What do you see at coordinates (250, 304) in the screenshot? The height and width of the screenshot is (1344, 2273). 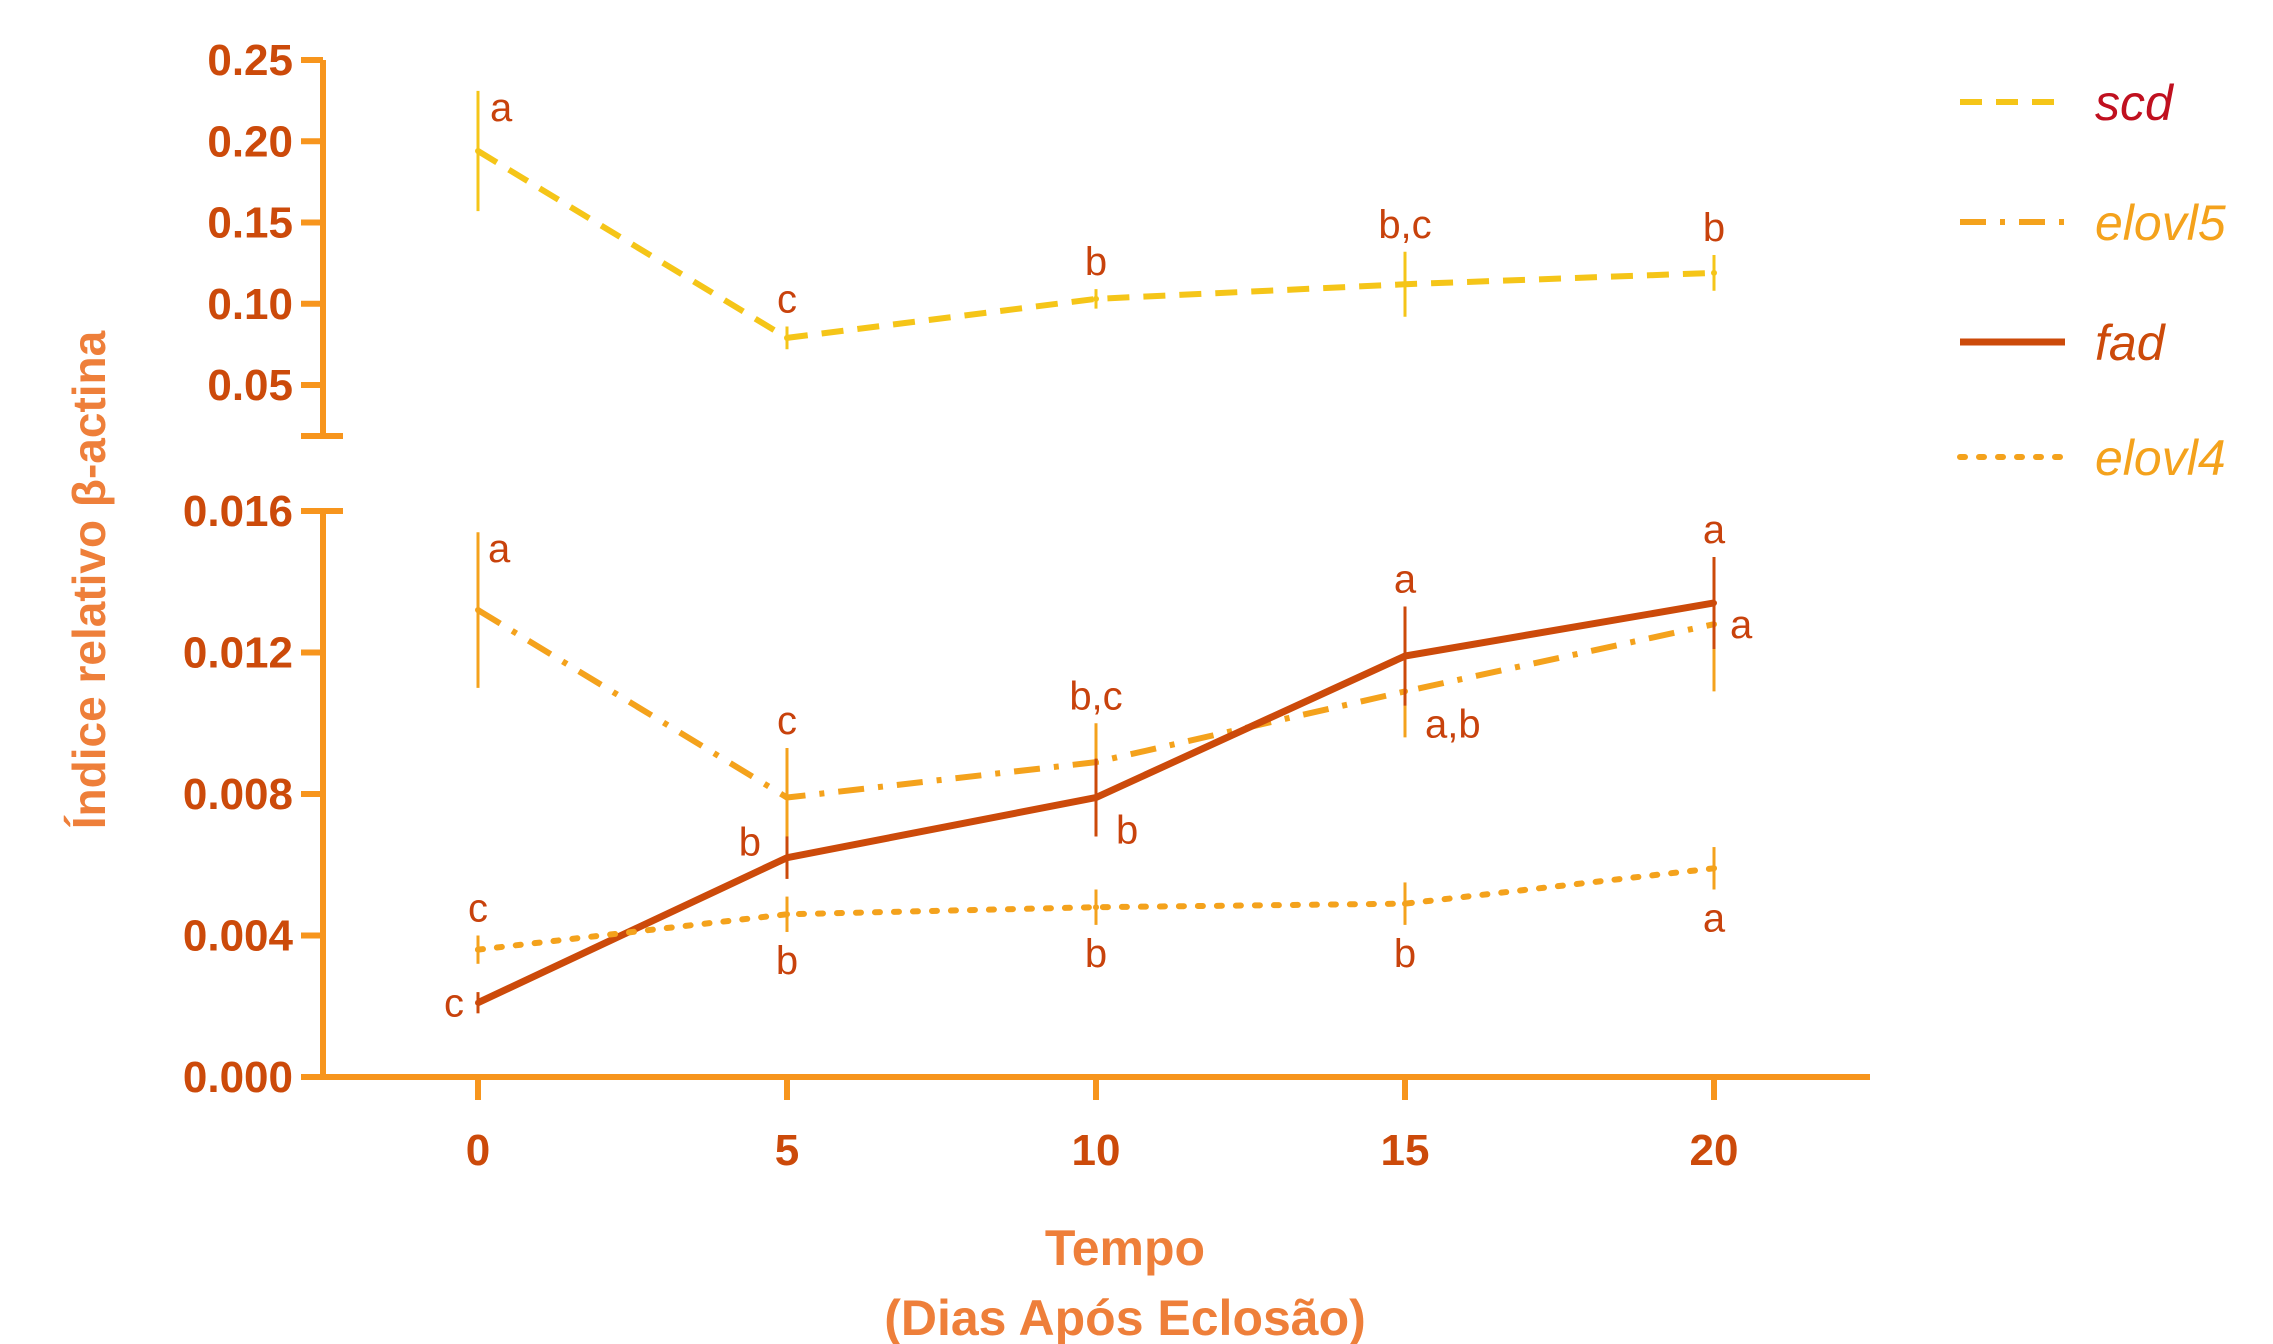 I see `upper-y-tick-label: 0.10` at bounding box center [250, 304].